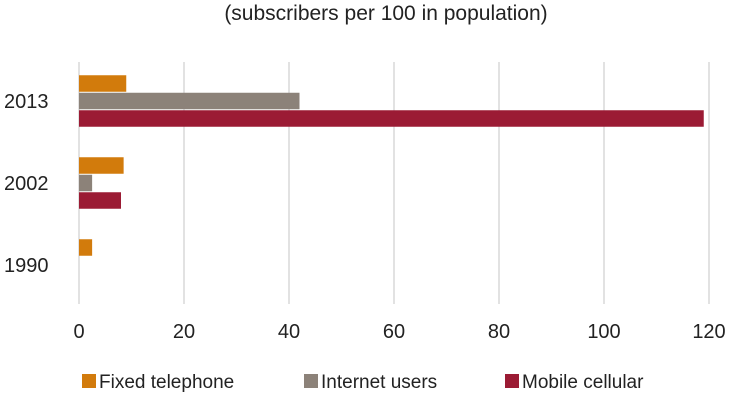 The height and width of the screenshot is (396, 732). What do you see at coordinates (78, 332) in the screenshot?
I see `x-tick-label: 0` at bounding box center [78, 332].